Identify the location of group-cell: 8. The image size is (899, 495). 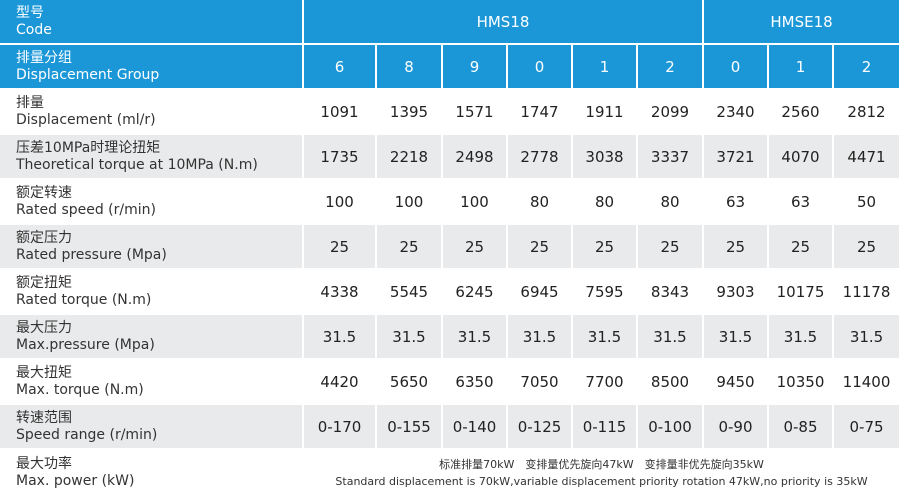
(409, 67).